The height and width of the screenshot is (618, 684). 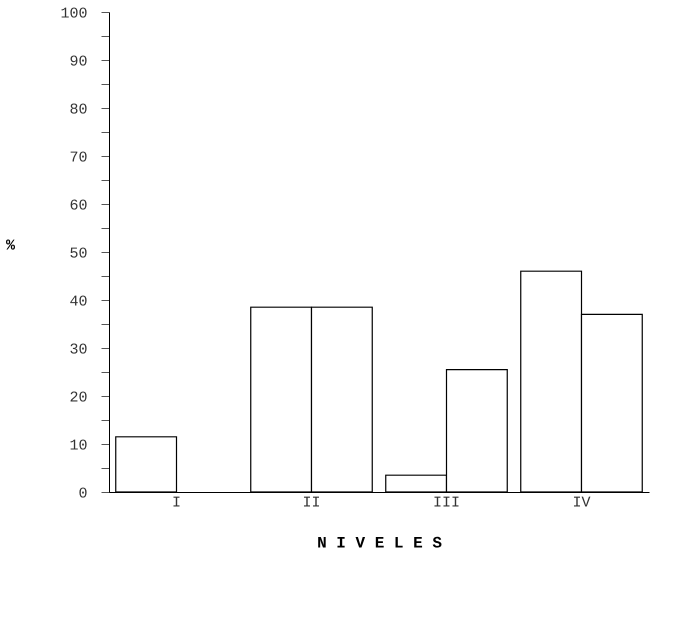 What do you see at coordinates (78, 62) in the screenshot?
I see `y-tick-label: 90` at bounding box center [78, 62].